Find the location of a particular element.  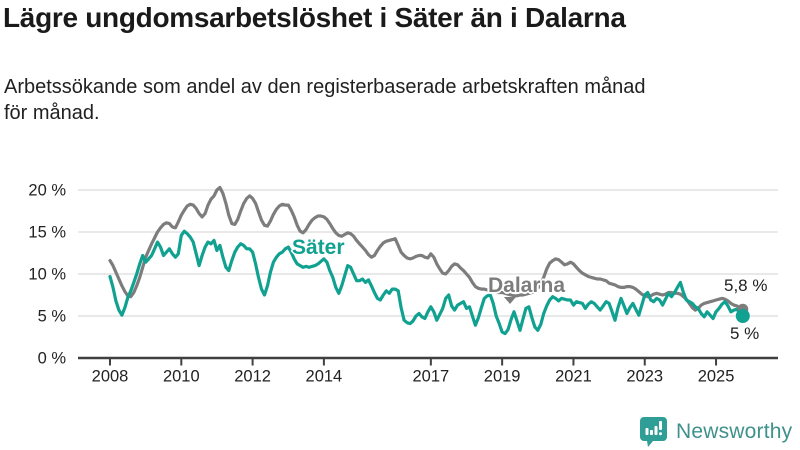

y-axis-label-0: 0 % is located at coordinates (52, 359).